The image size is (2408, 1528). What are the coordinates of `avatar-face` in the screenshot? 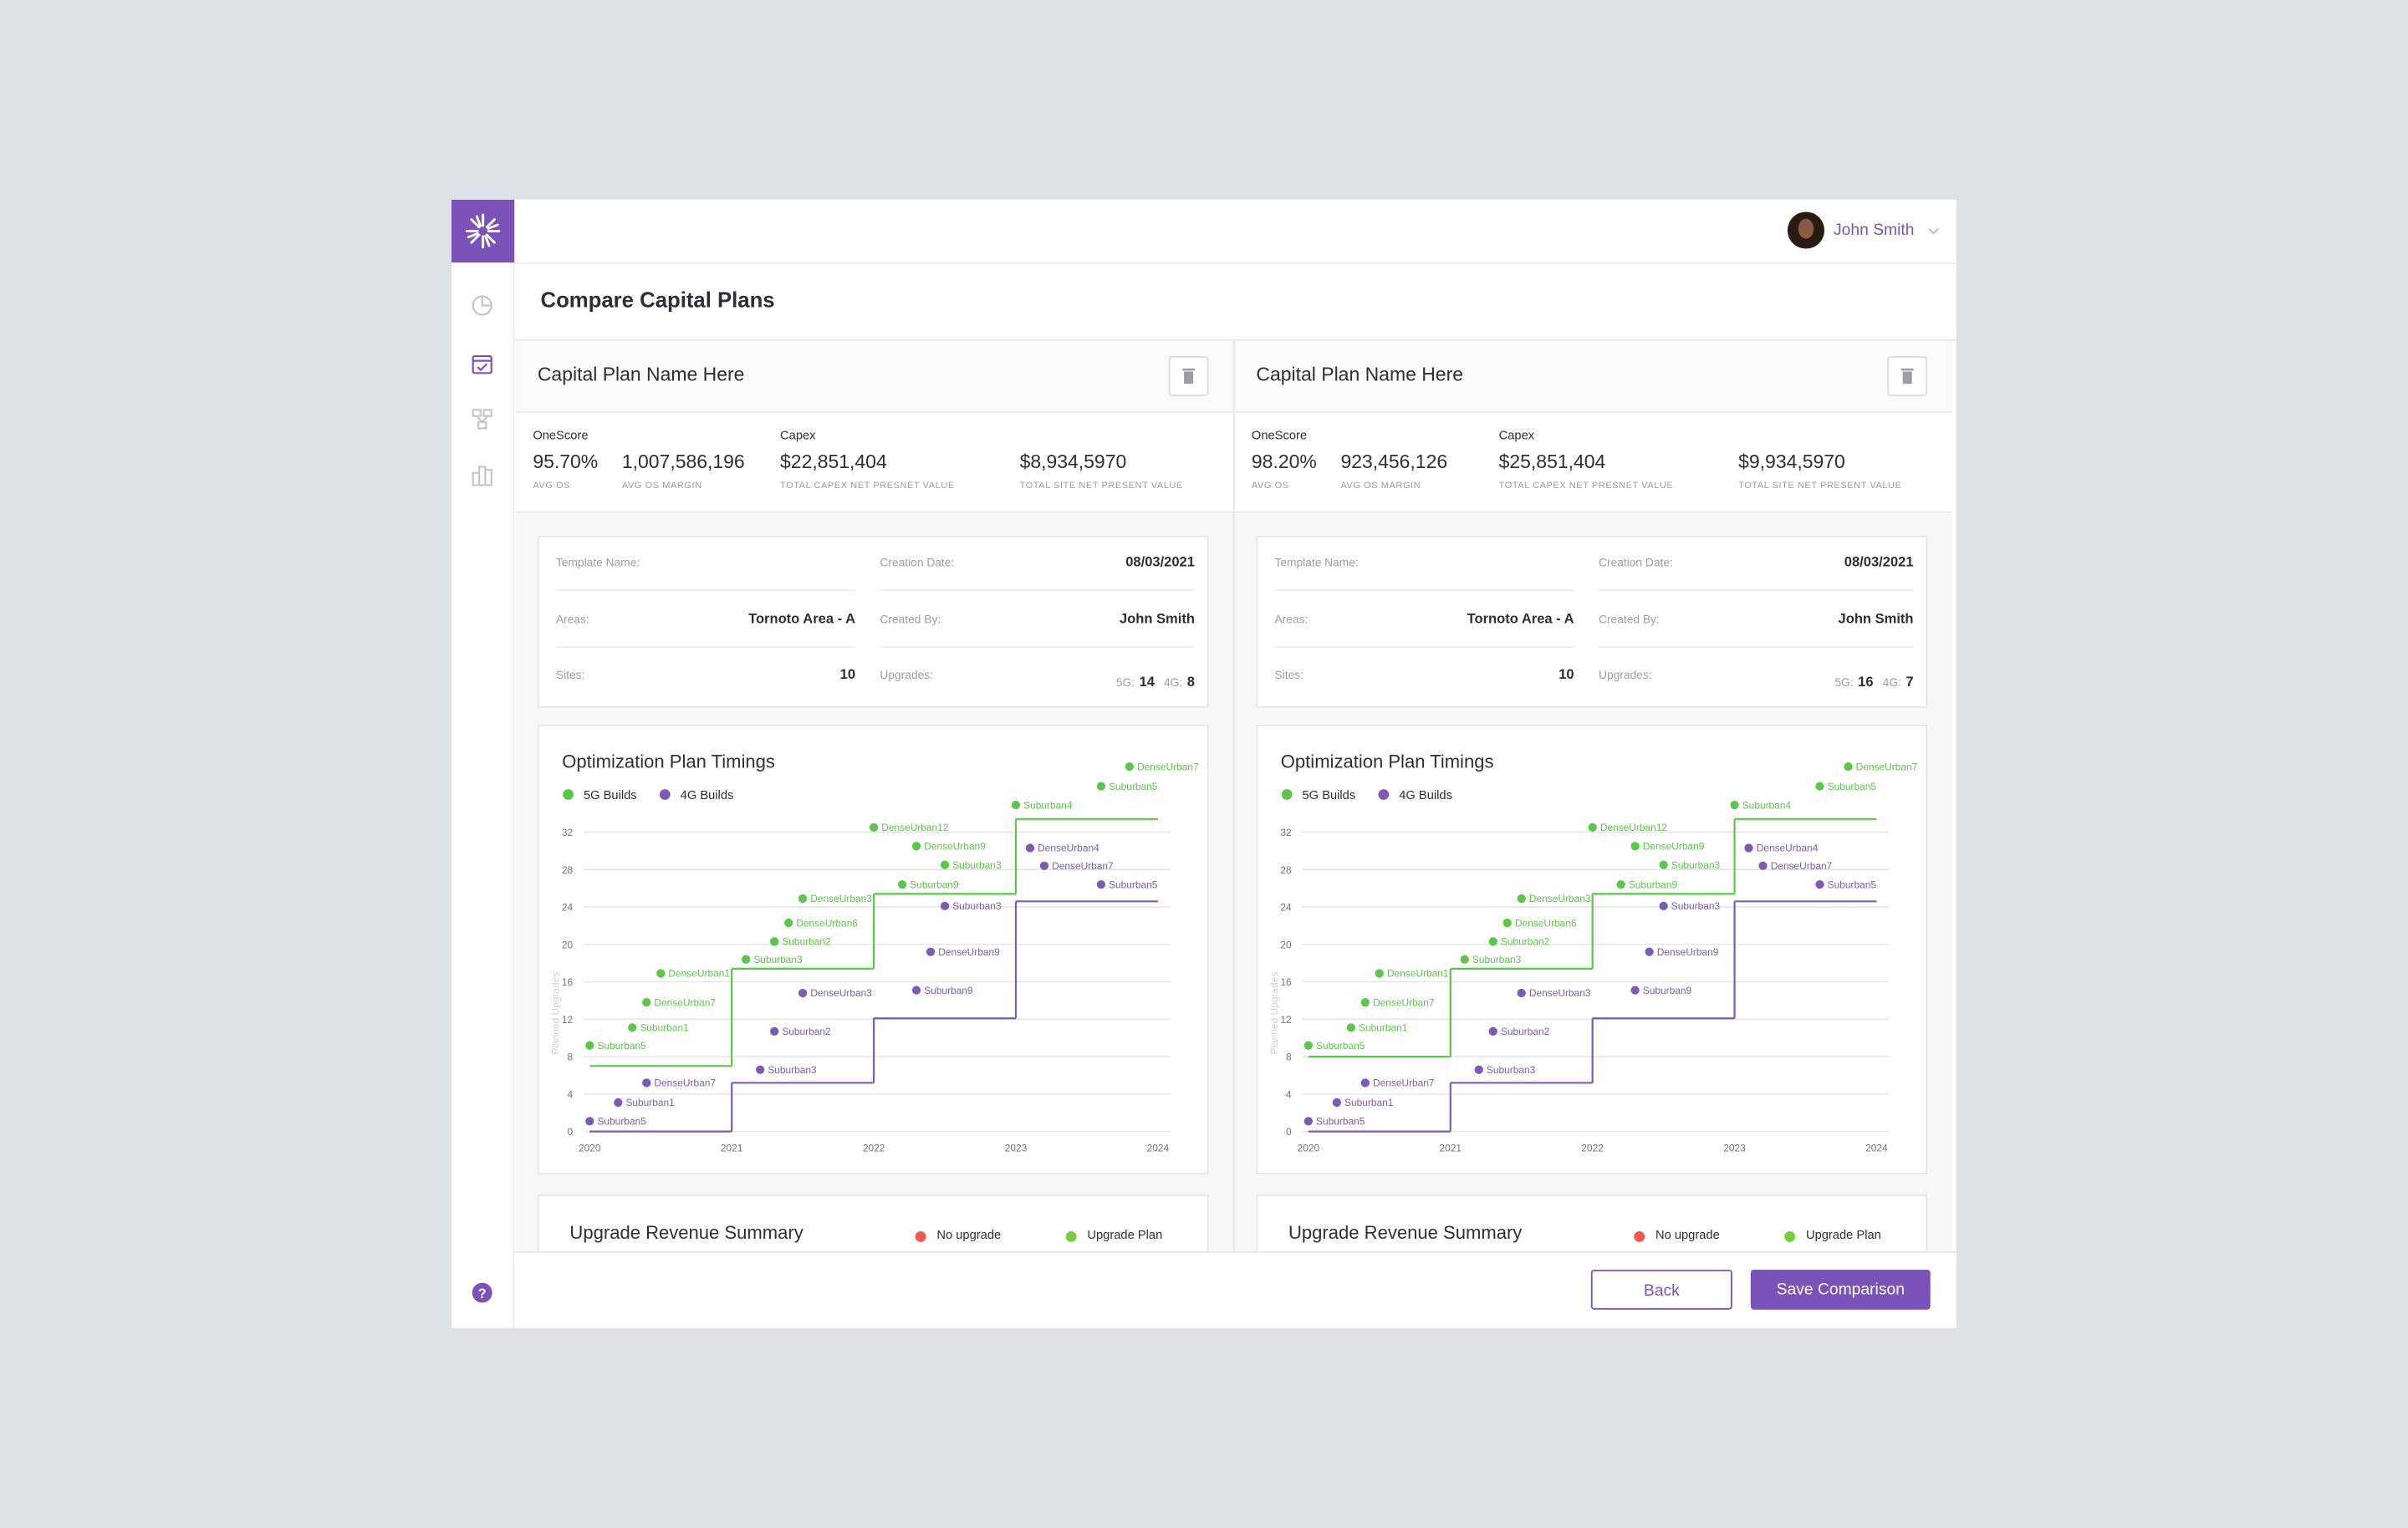 It's located at (1806, 228).